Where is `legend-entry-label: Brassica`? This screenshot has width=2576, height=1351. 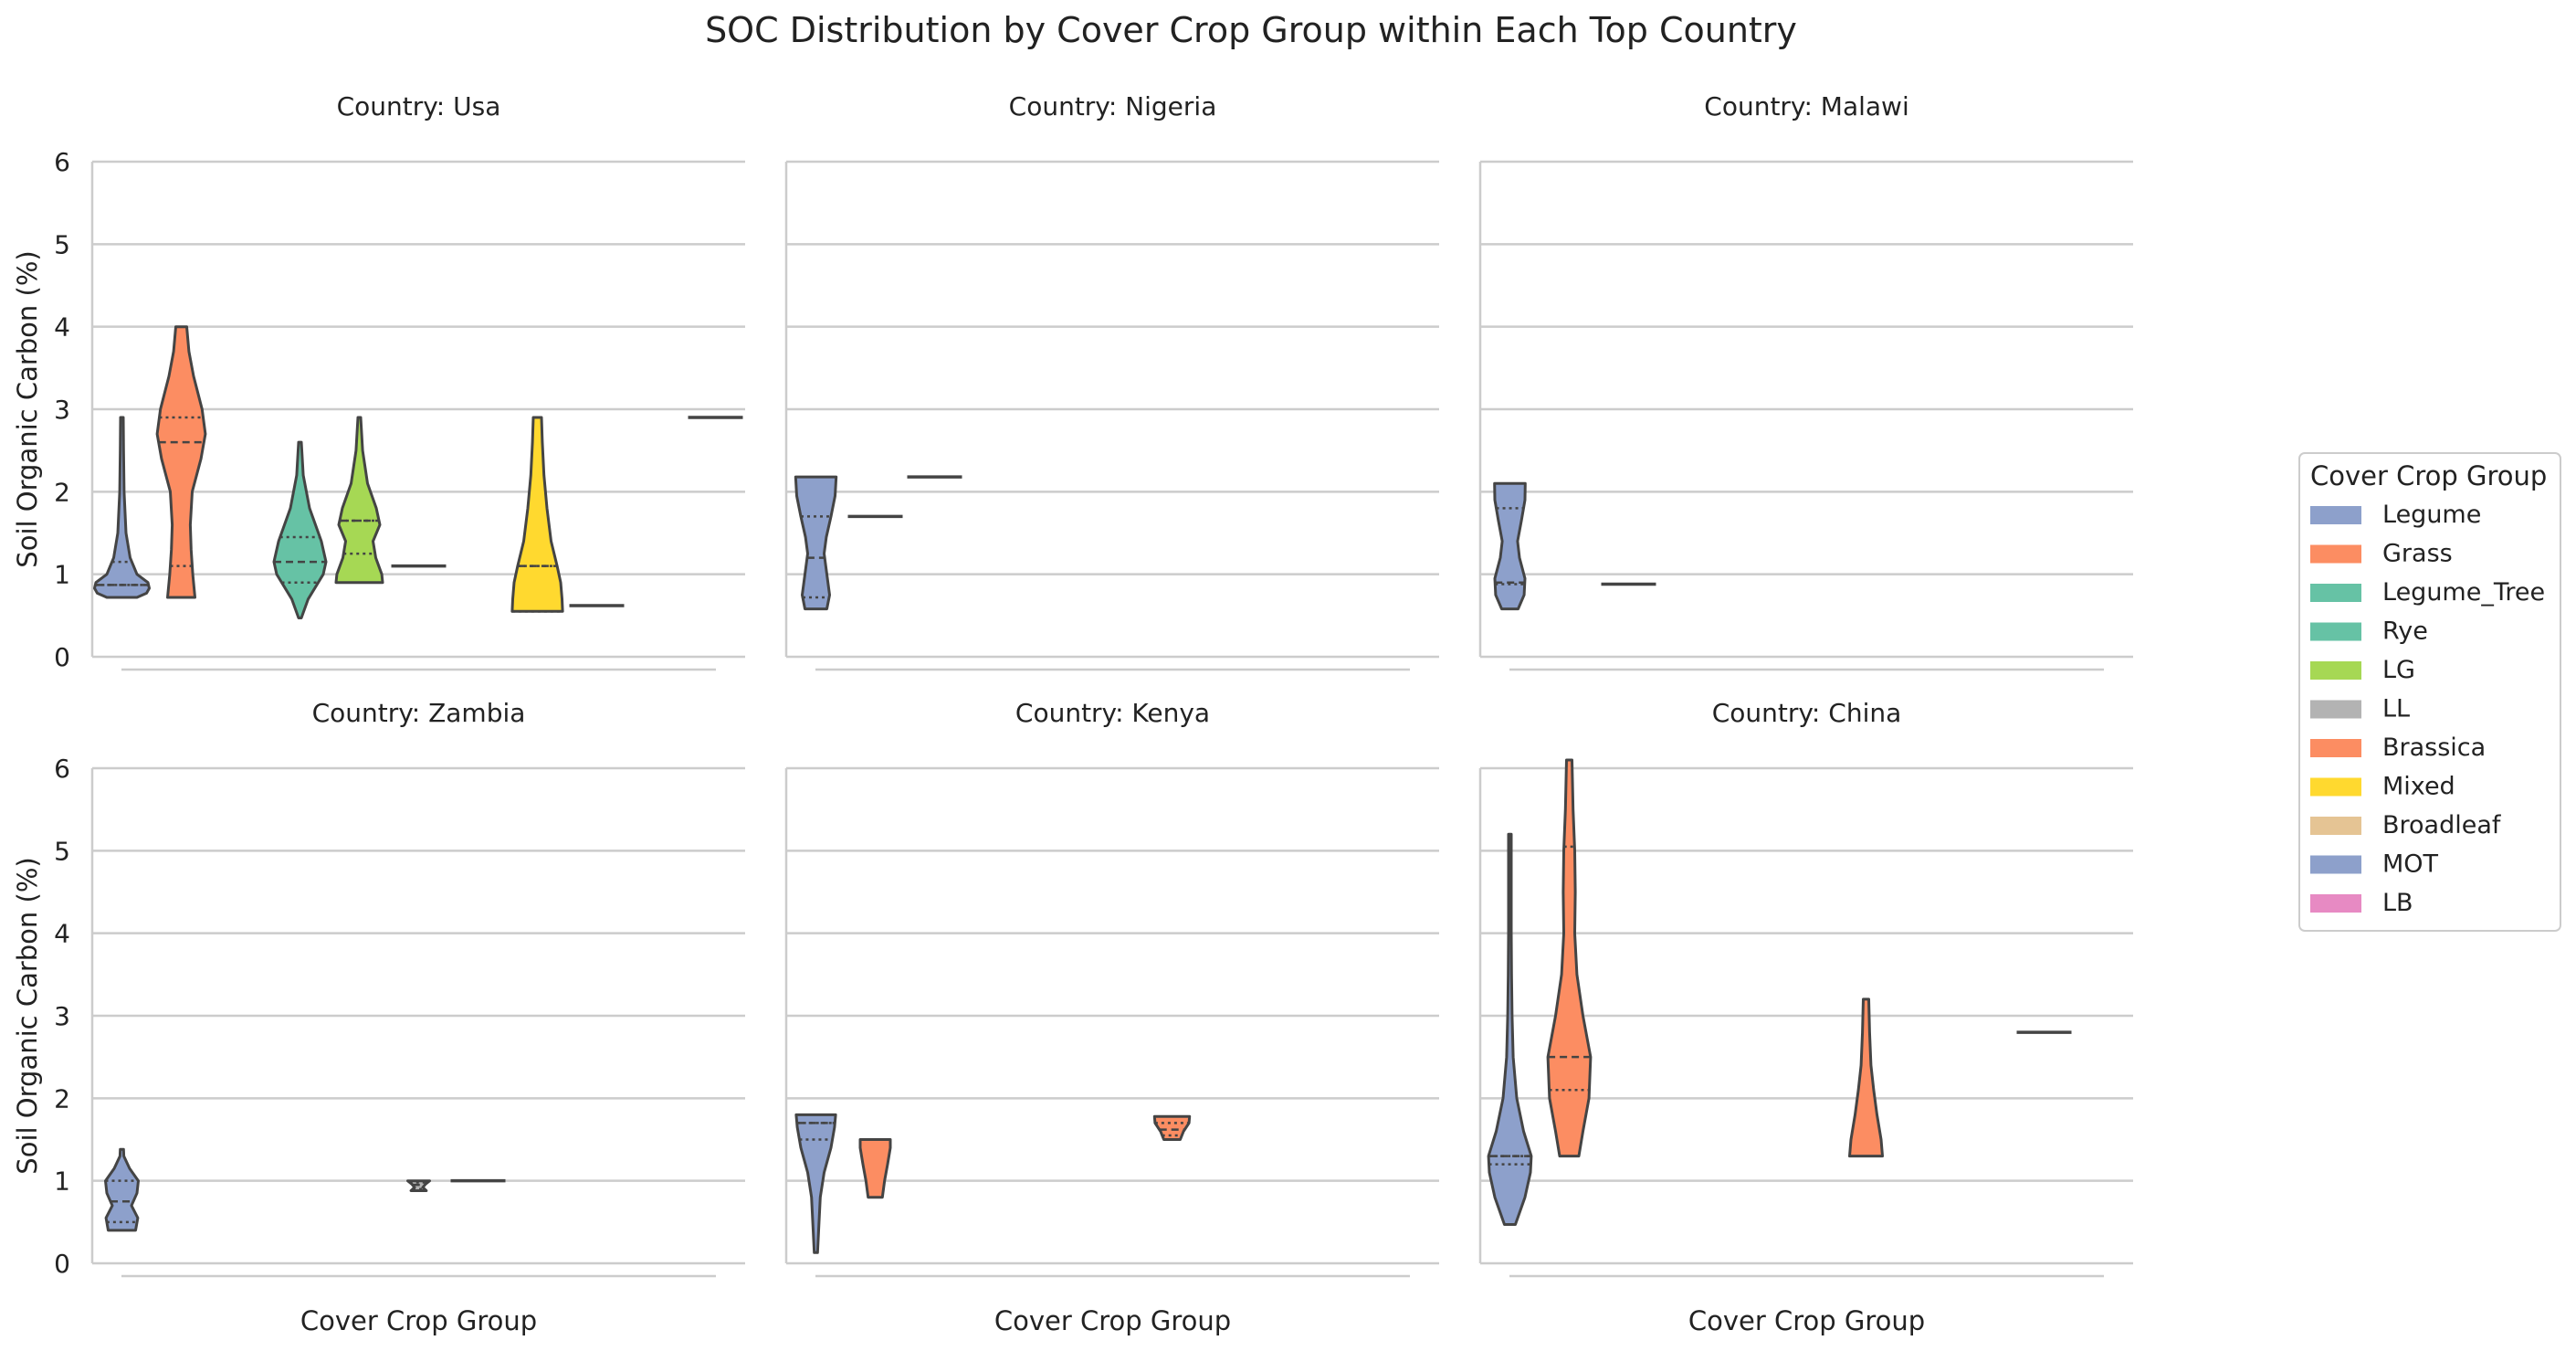
legend-entry-label: Brassica is located at coordinates (2434, 748).